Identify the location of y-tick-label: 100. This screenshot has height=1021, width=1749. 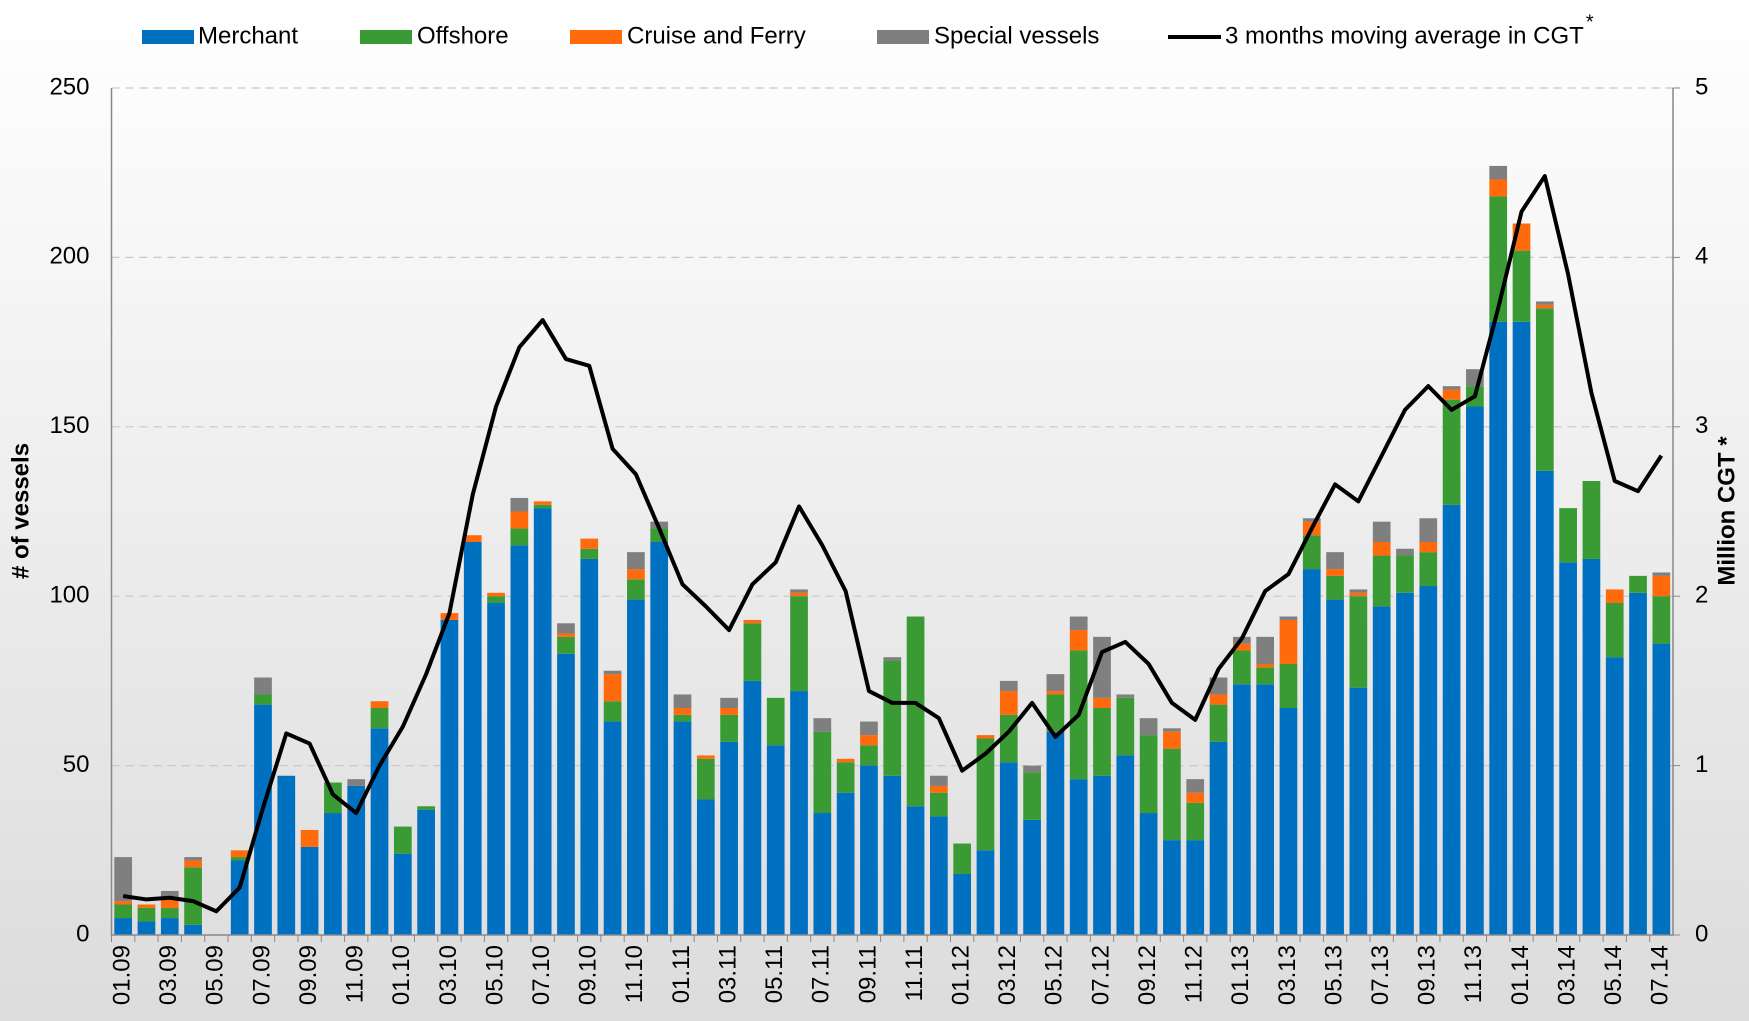
(69, 595).